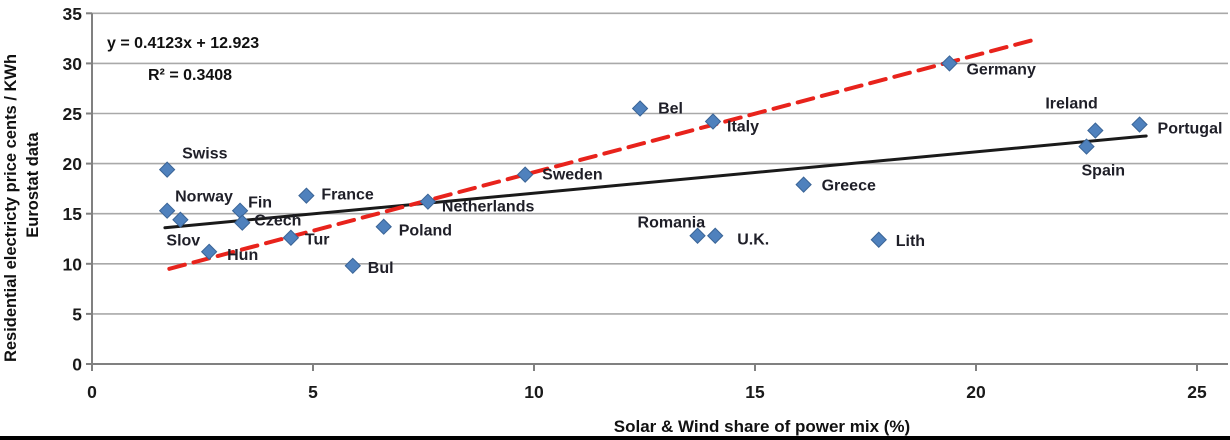  What do you see at coordinates (803, 184) in the screenshot?
I see `data-point-greece` at bounding box center [803, 184].